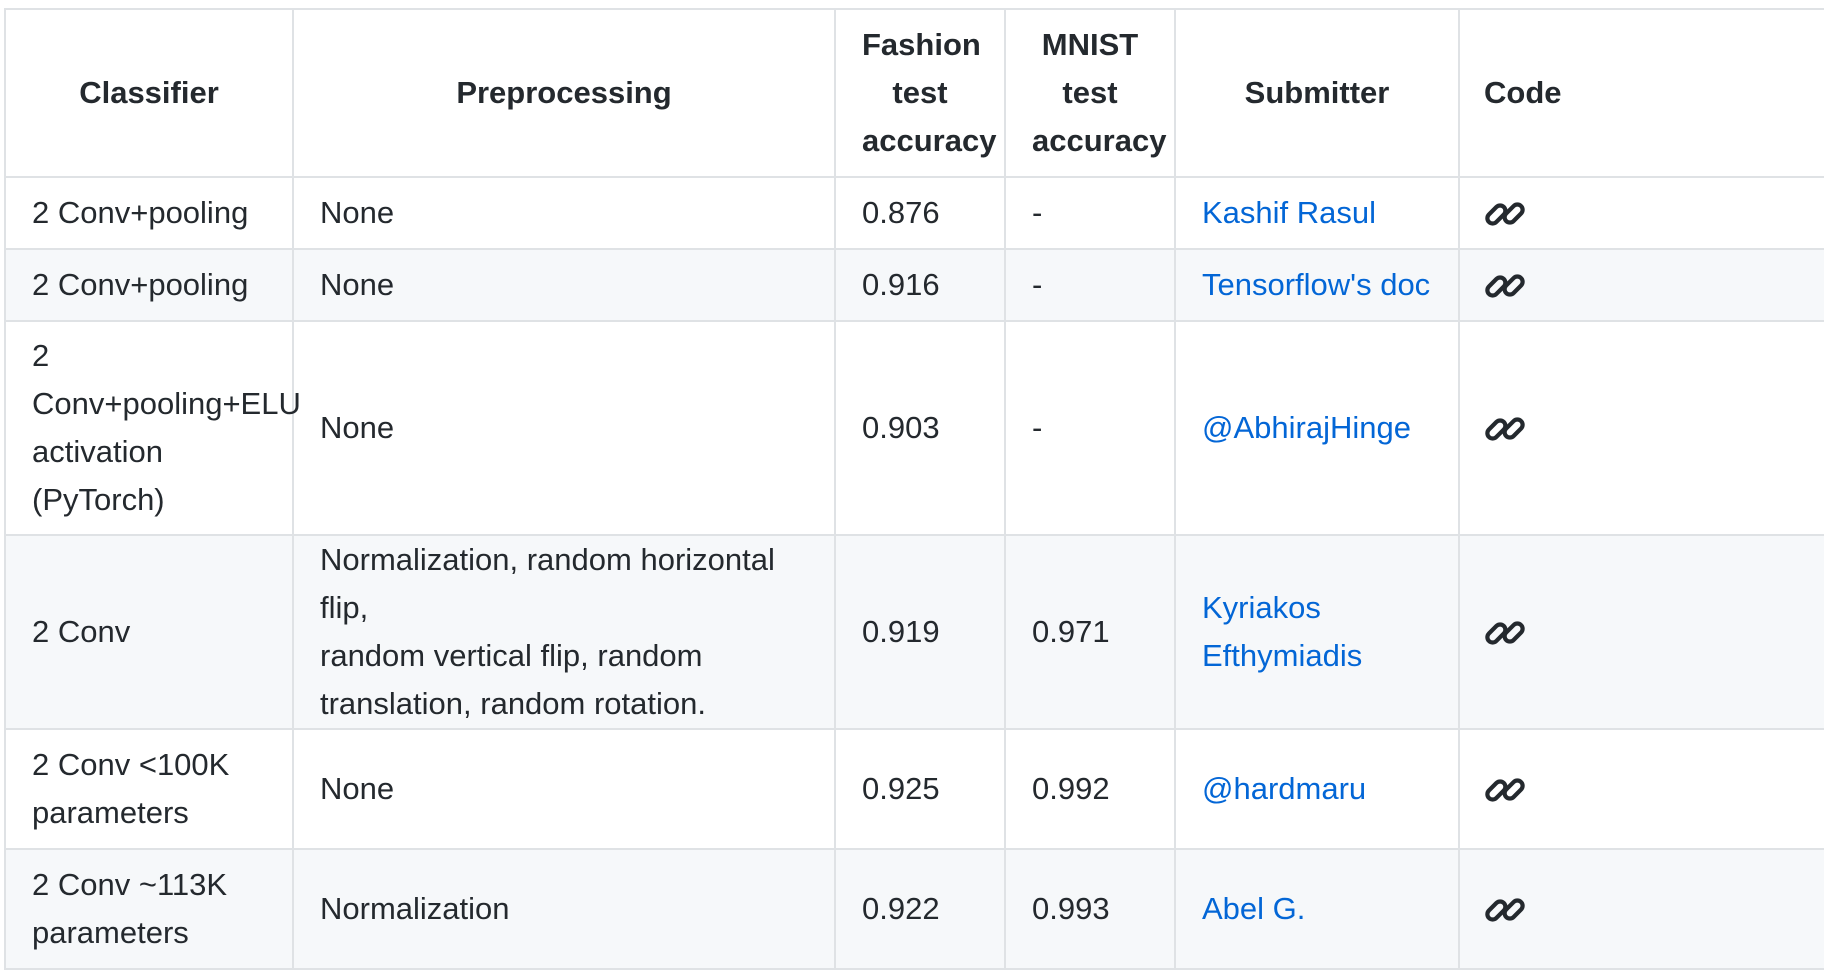 The width and height of the screenshot is (1824, 970). I want to click on header-preprocessing: Preprocessing, so click(564, 93).